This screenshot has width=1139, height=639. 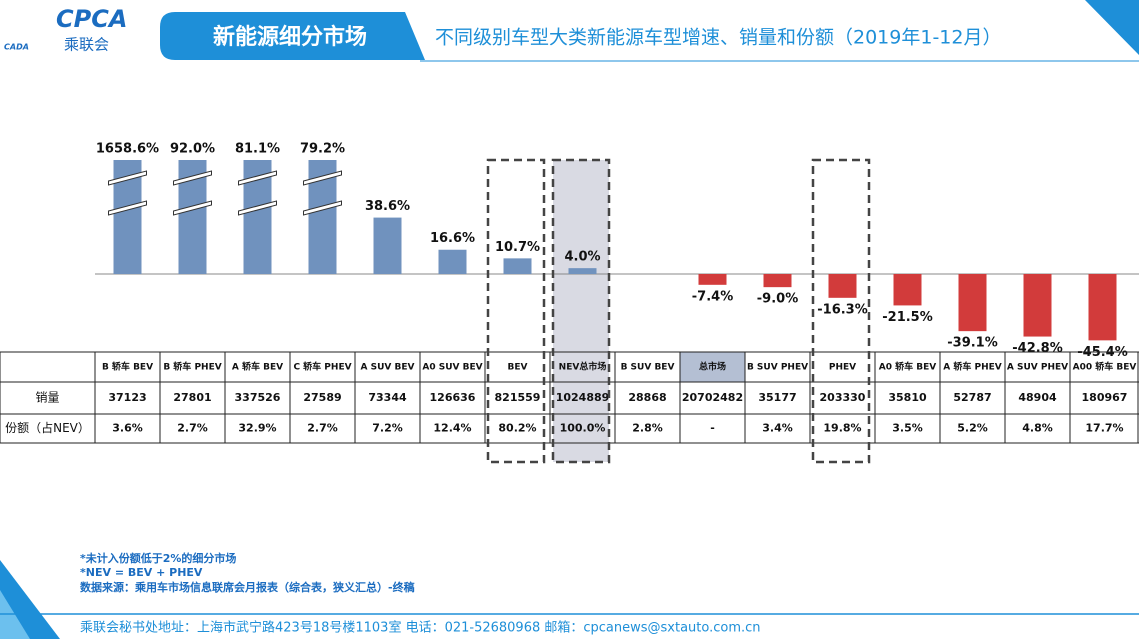 What do you see at coordinates (908, 367) in the screenshot?
I see `column-header: A0 轿车 BEV` at bounding box center [908, 367].